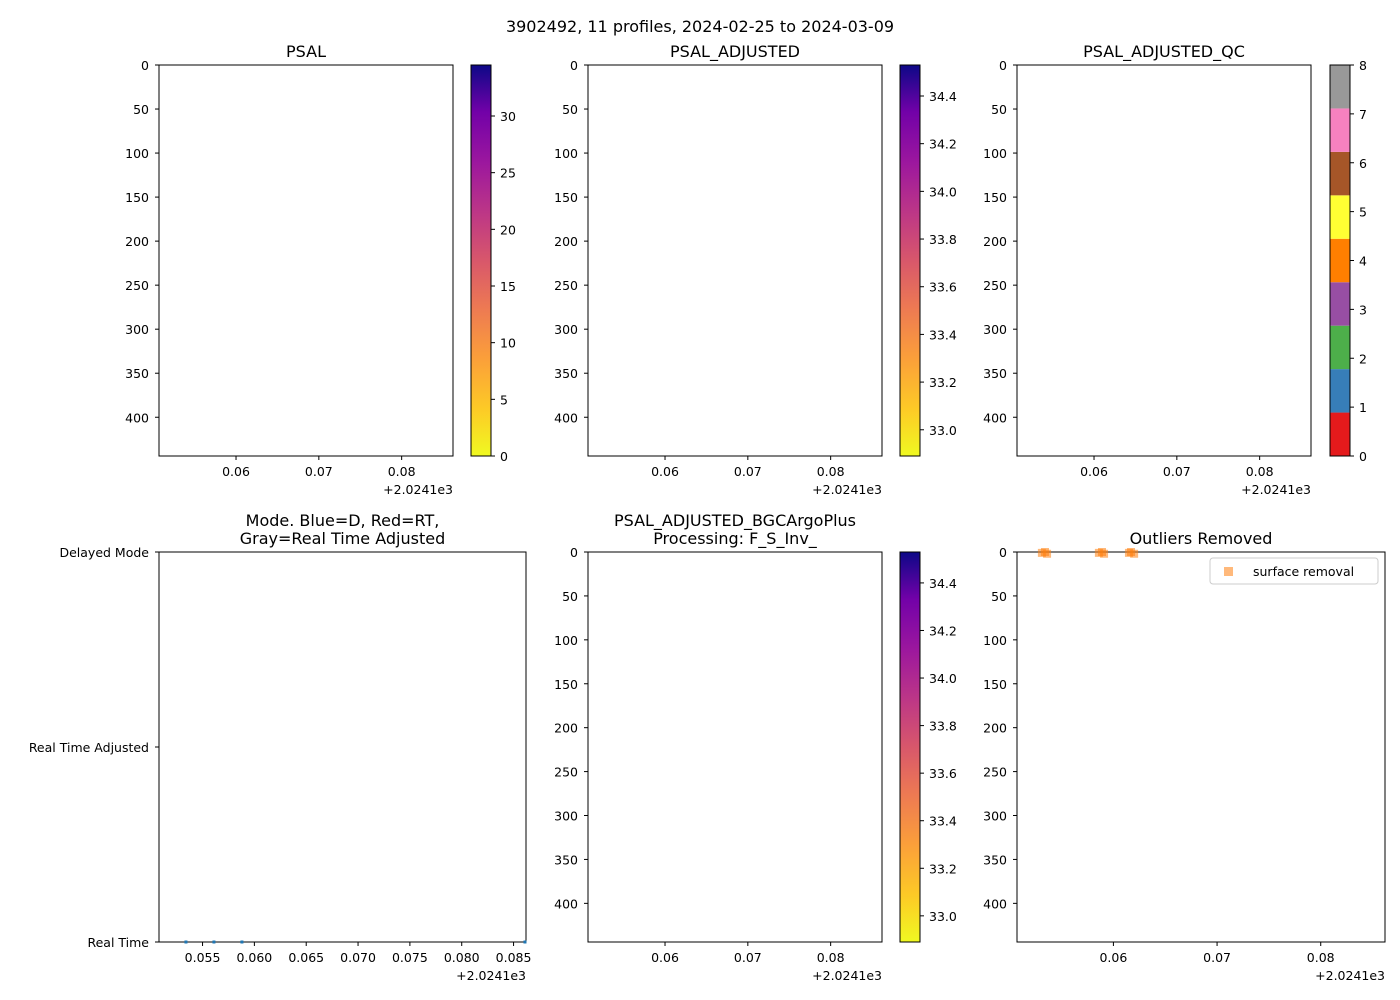 The image size is (1400, 1000). I want to click on panel-title: PSAL, so click(306, 51).